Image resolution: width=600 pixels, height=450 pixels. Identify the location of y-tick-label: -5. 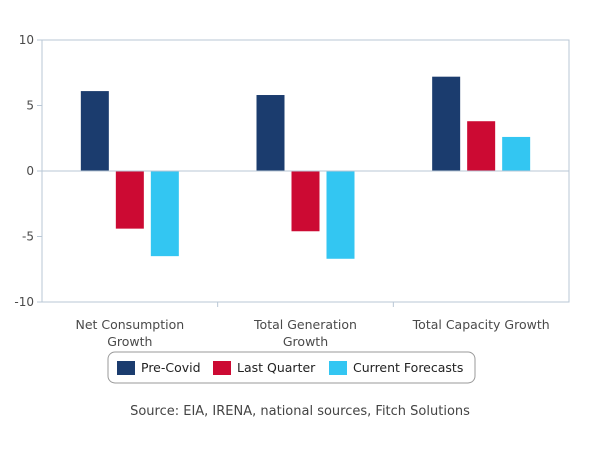
(28, 237).